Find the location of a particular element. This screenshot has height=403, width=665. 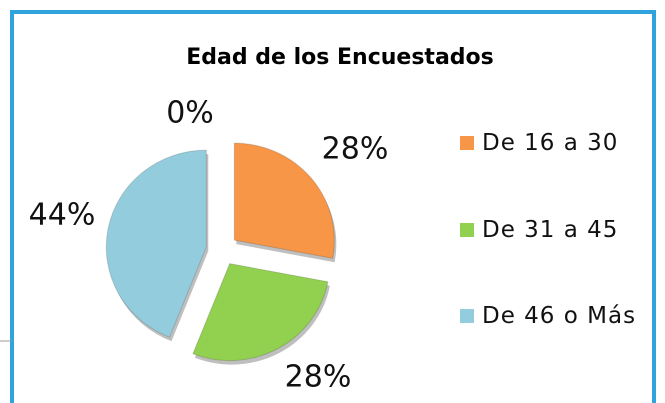

data-label: 0% is located at coordinates (190, 113).